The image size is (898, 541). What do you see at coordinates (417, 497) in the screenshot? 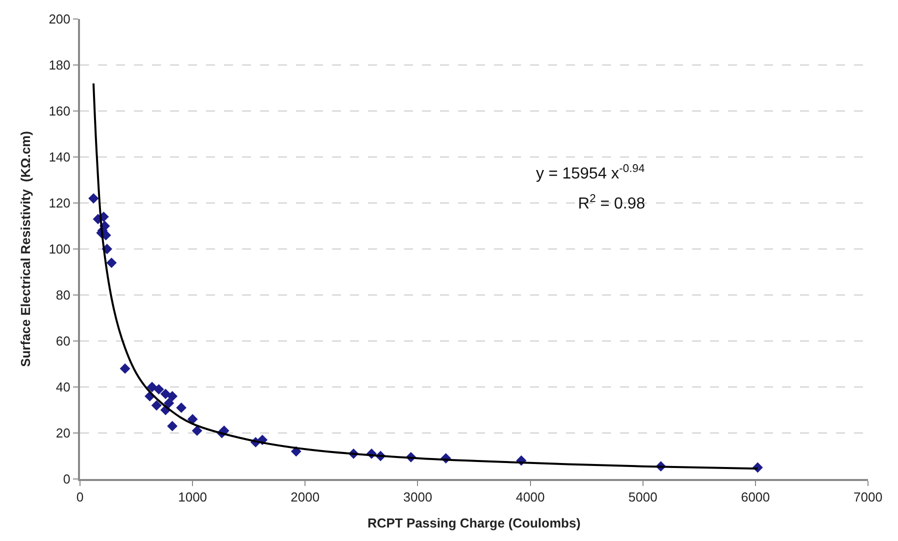
I see `x-tick-label: 3000` at bounding box center [417, 497].